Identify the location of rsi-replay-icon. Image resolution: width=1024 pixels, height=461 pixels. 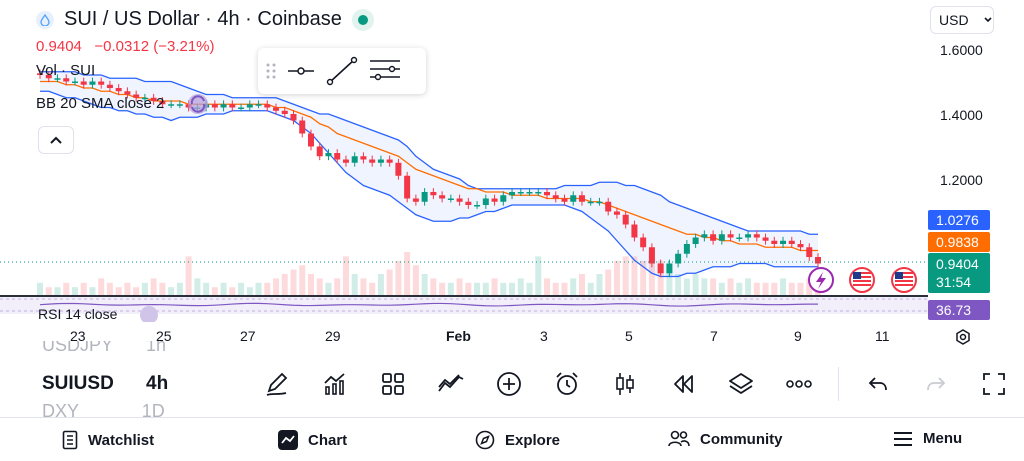
(149, 315).